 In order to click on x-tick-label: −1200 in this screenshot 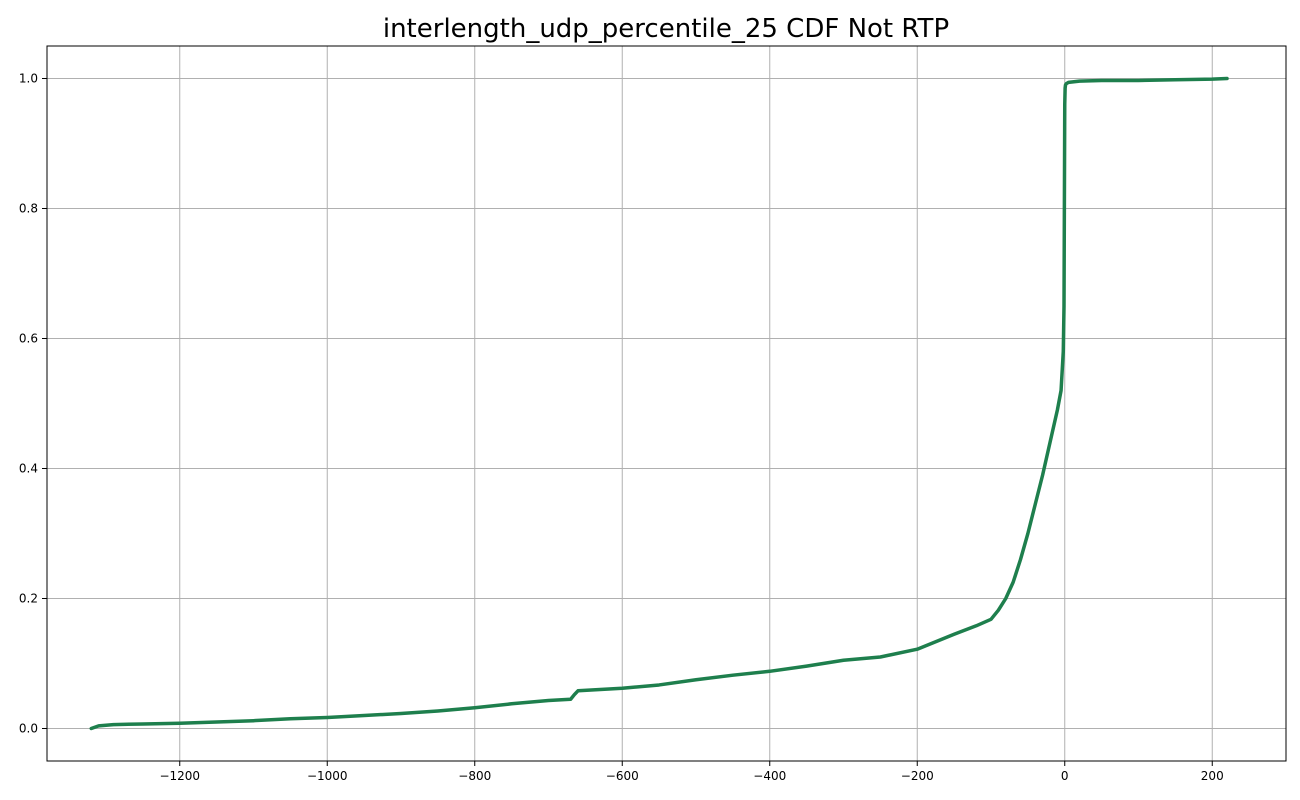, I will do `click(179, 776)`.